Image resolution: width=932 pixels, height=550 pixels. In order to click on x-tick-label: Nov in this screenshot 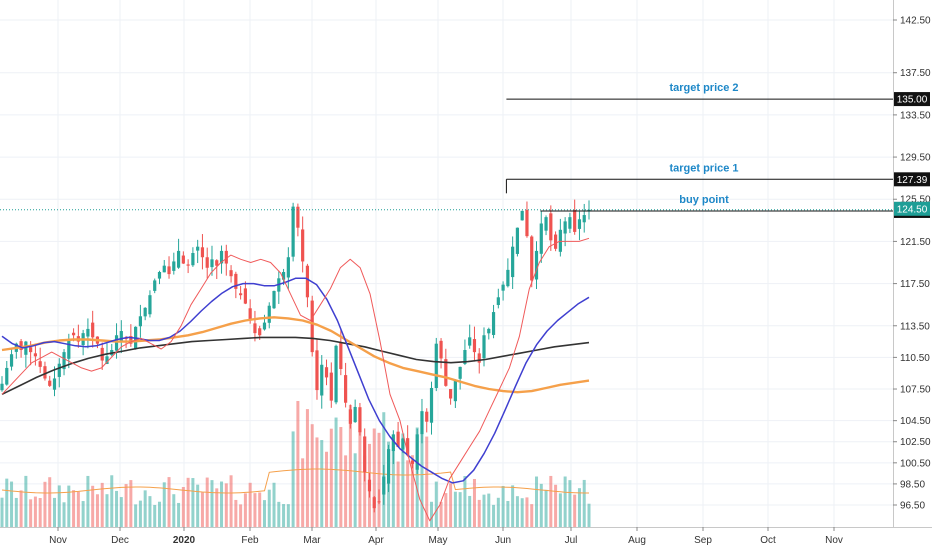, I will do `click(58, 540)`.